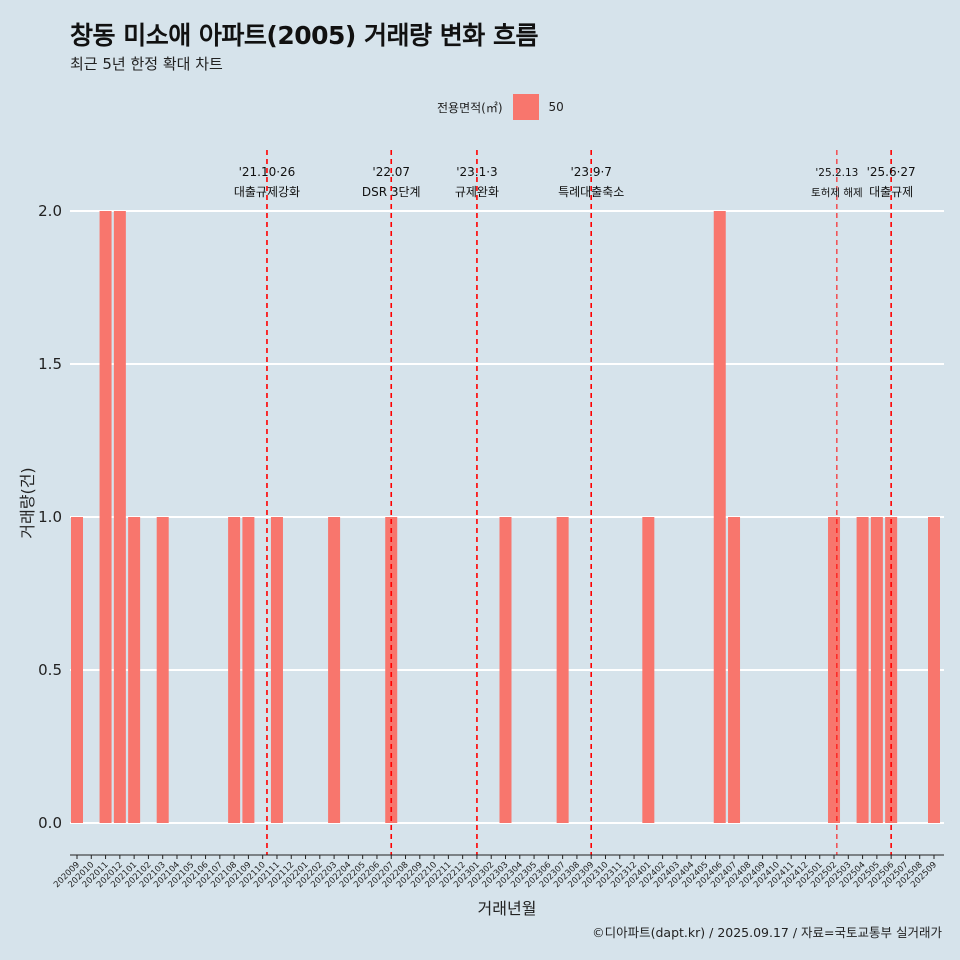 This screenshot has width=960, height=960. Describe the element at coordinates (50, 823) in the screenshot. I see `y-tick-label: 0.0` at that location.